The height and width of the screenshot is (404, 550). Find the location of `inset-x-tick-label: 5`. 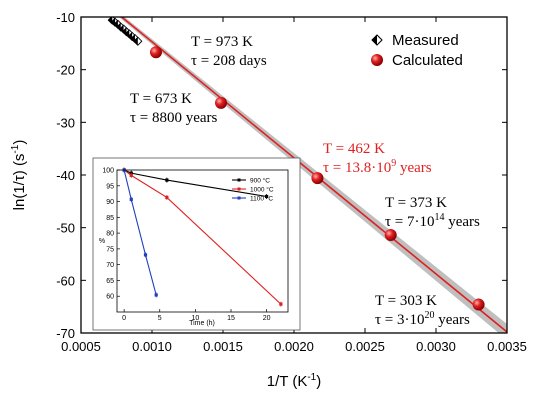

inset-x-tick-label: 5 is located at coordinates (160, 318).